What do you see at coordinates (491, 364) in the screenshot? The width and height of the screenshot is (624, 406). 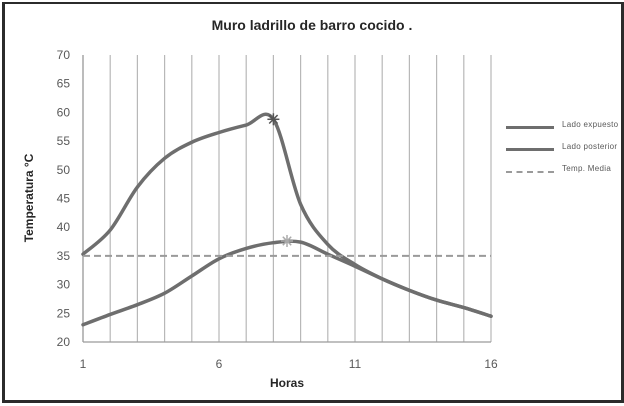 I see `x-tick-label: 16` at bounding box center [491, 364].